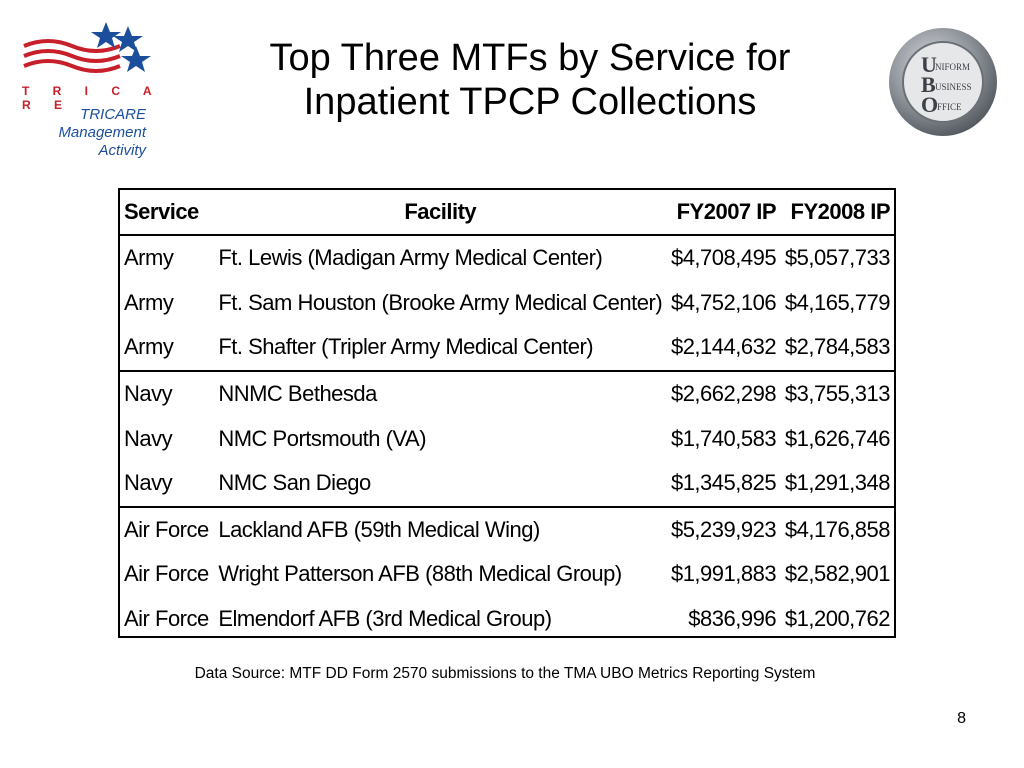 This screenshot has width=1024, height=768. What do you see at coordinates (507, 393) in the screenshot?
I see `table-row: Navy NNMC Bethesda $2,662,298 $3,755,313` at bounding box center [507, 393].